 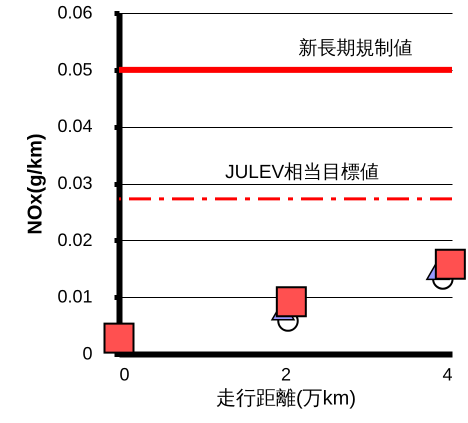 I want to click on y-tick-label: 0.05, so click(x=74, y=69).